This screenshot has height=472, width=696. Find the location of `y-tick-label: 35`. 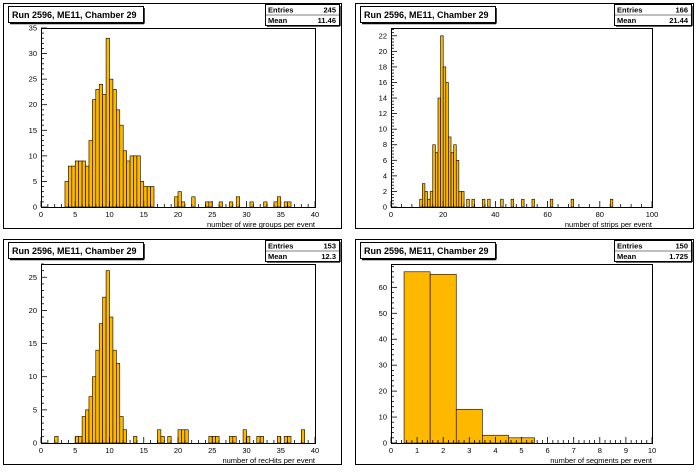

y-tick-label: 35 is located at coordinates (33, 28).